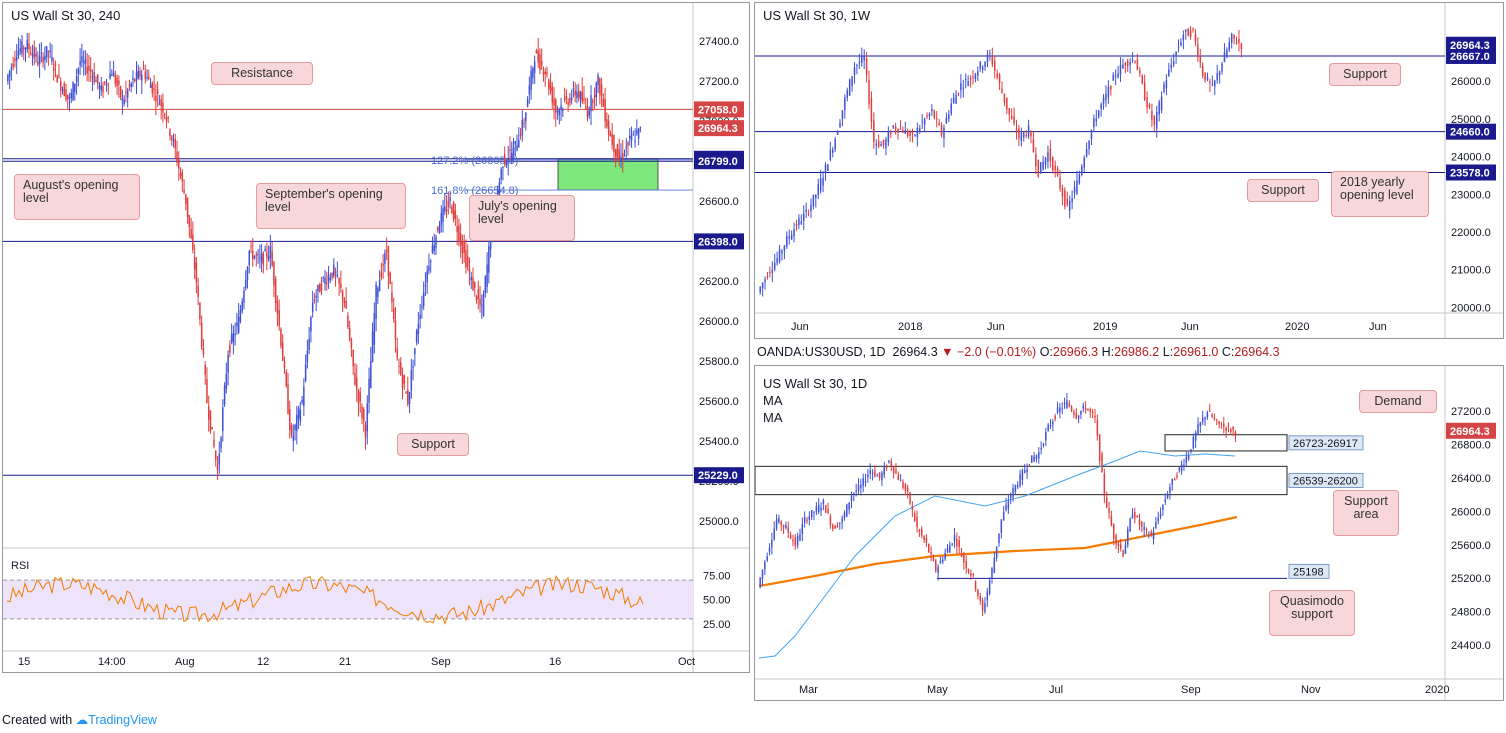 The image size is (1506, 733). I want to click on quasimodo-tag-label: 25198, so click(1308, 572).